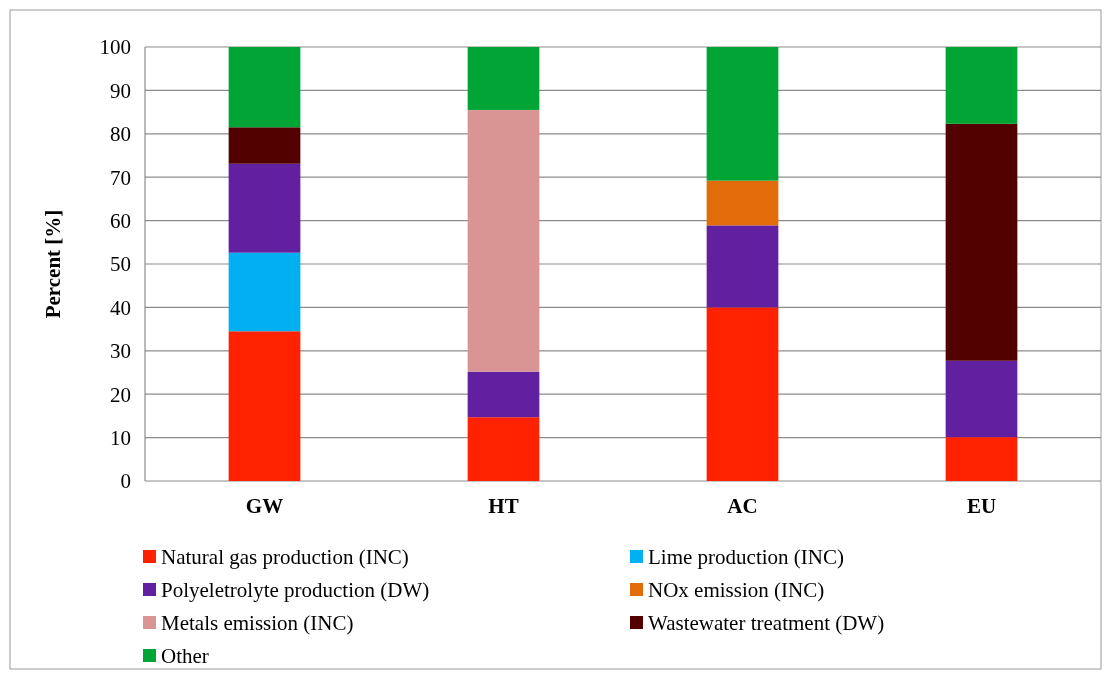 Image resolution: width=1111 pixels, height=679 pixels. I want to click on x-tick-label: AC, so click(742, 506).